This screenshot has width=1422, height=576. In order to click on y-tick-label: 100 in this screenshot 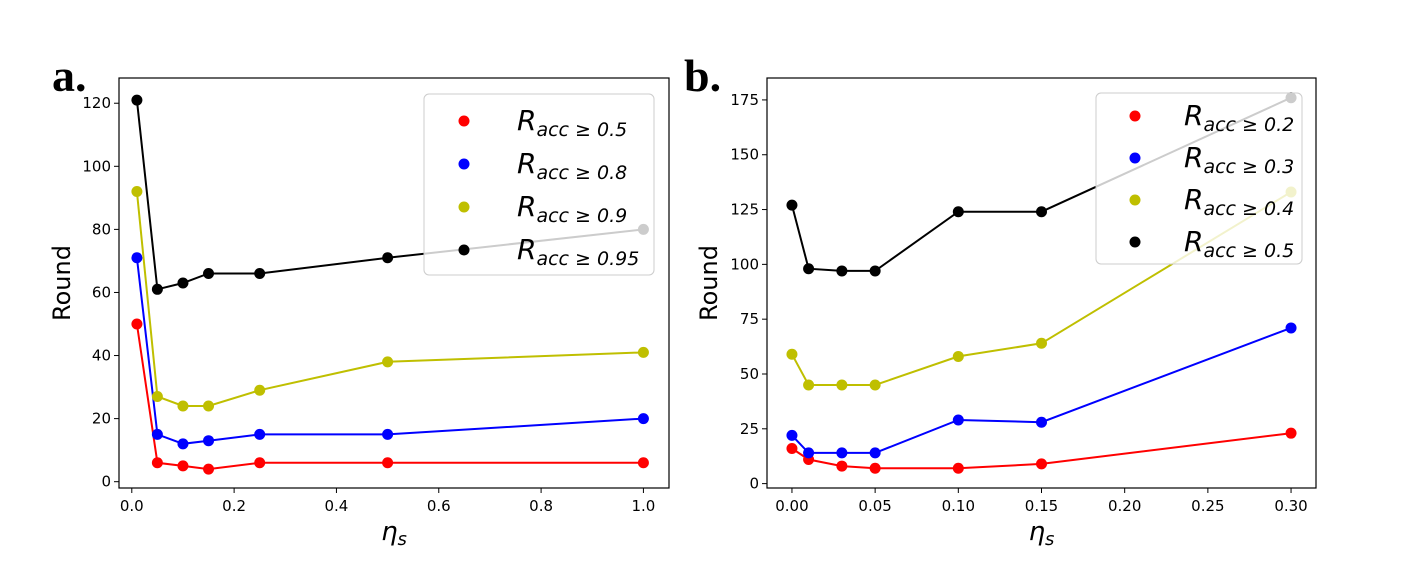, I will do `click(96, 166)`.